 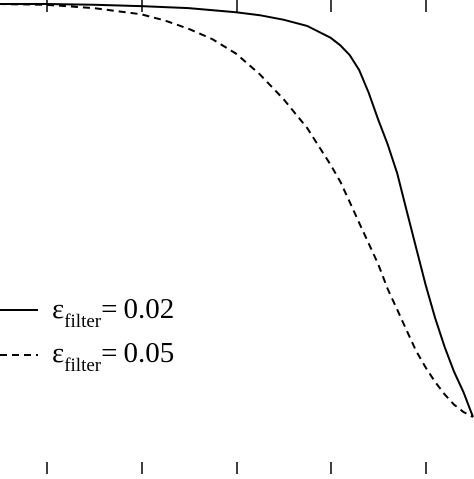 I want to click on legend-value-2: 0.05, so click(x=148, y=353).